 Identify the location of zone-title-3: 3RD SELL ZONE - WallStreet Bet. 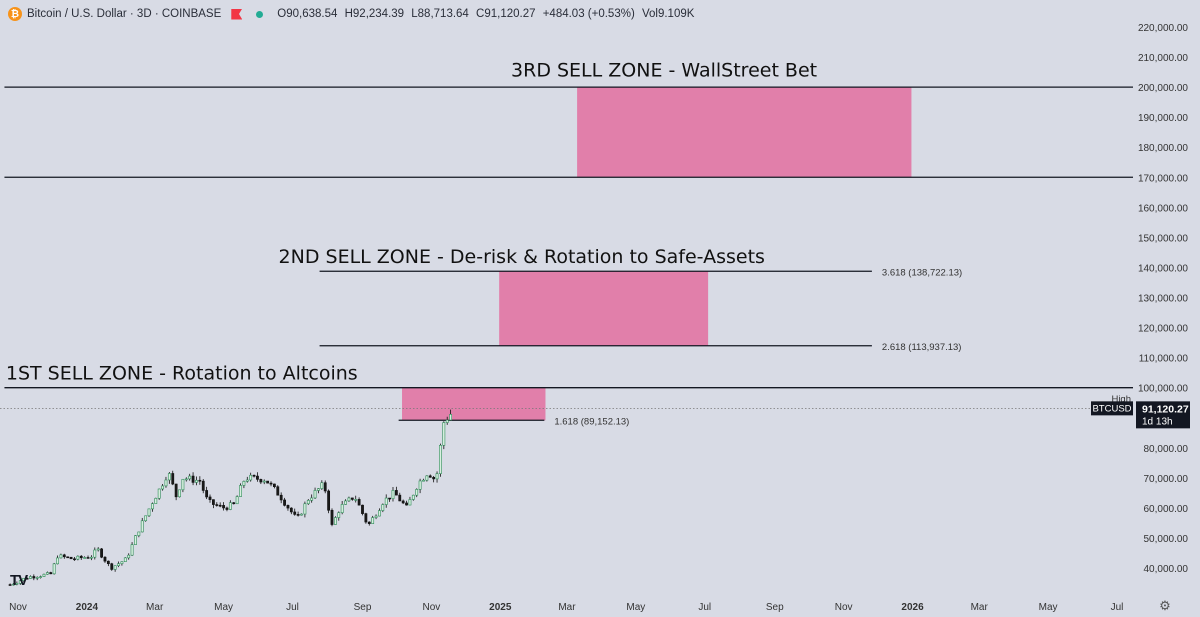
(664, 71).